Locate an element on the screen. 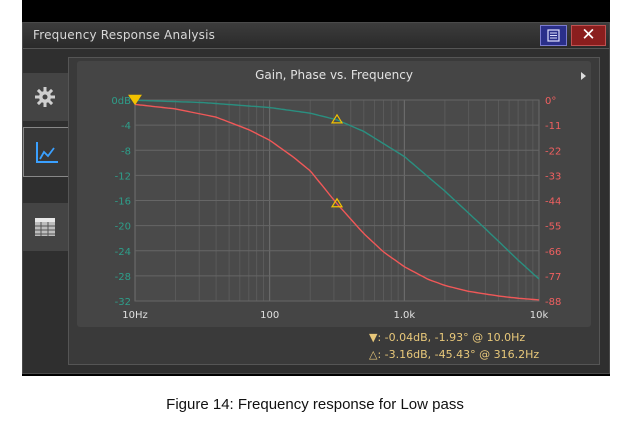 This screenshot has height=424, width=630. gear-icon is located at coordinates (45, 97).